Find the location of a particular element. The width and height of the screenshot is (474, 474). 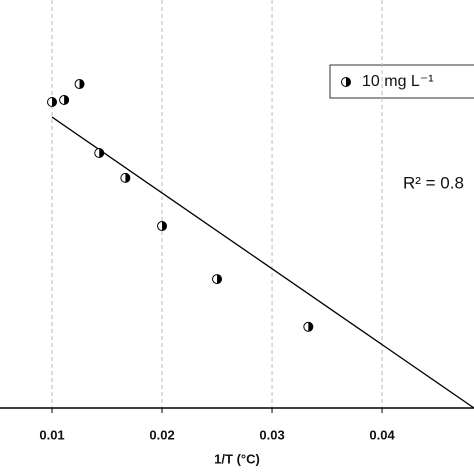

legend-label: 10 mg L⁻¹ is located at coordinates (398, 81).